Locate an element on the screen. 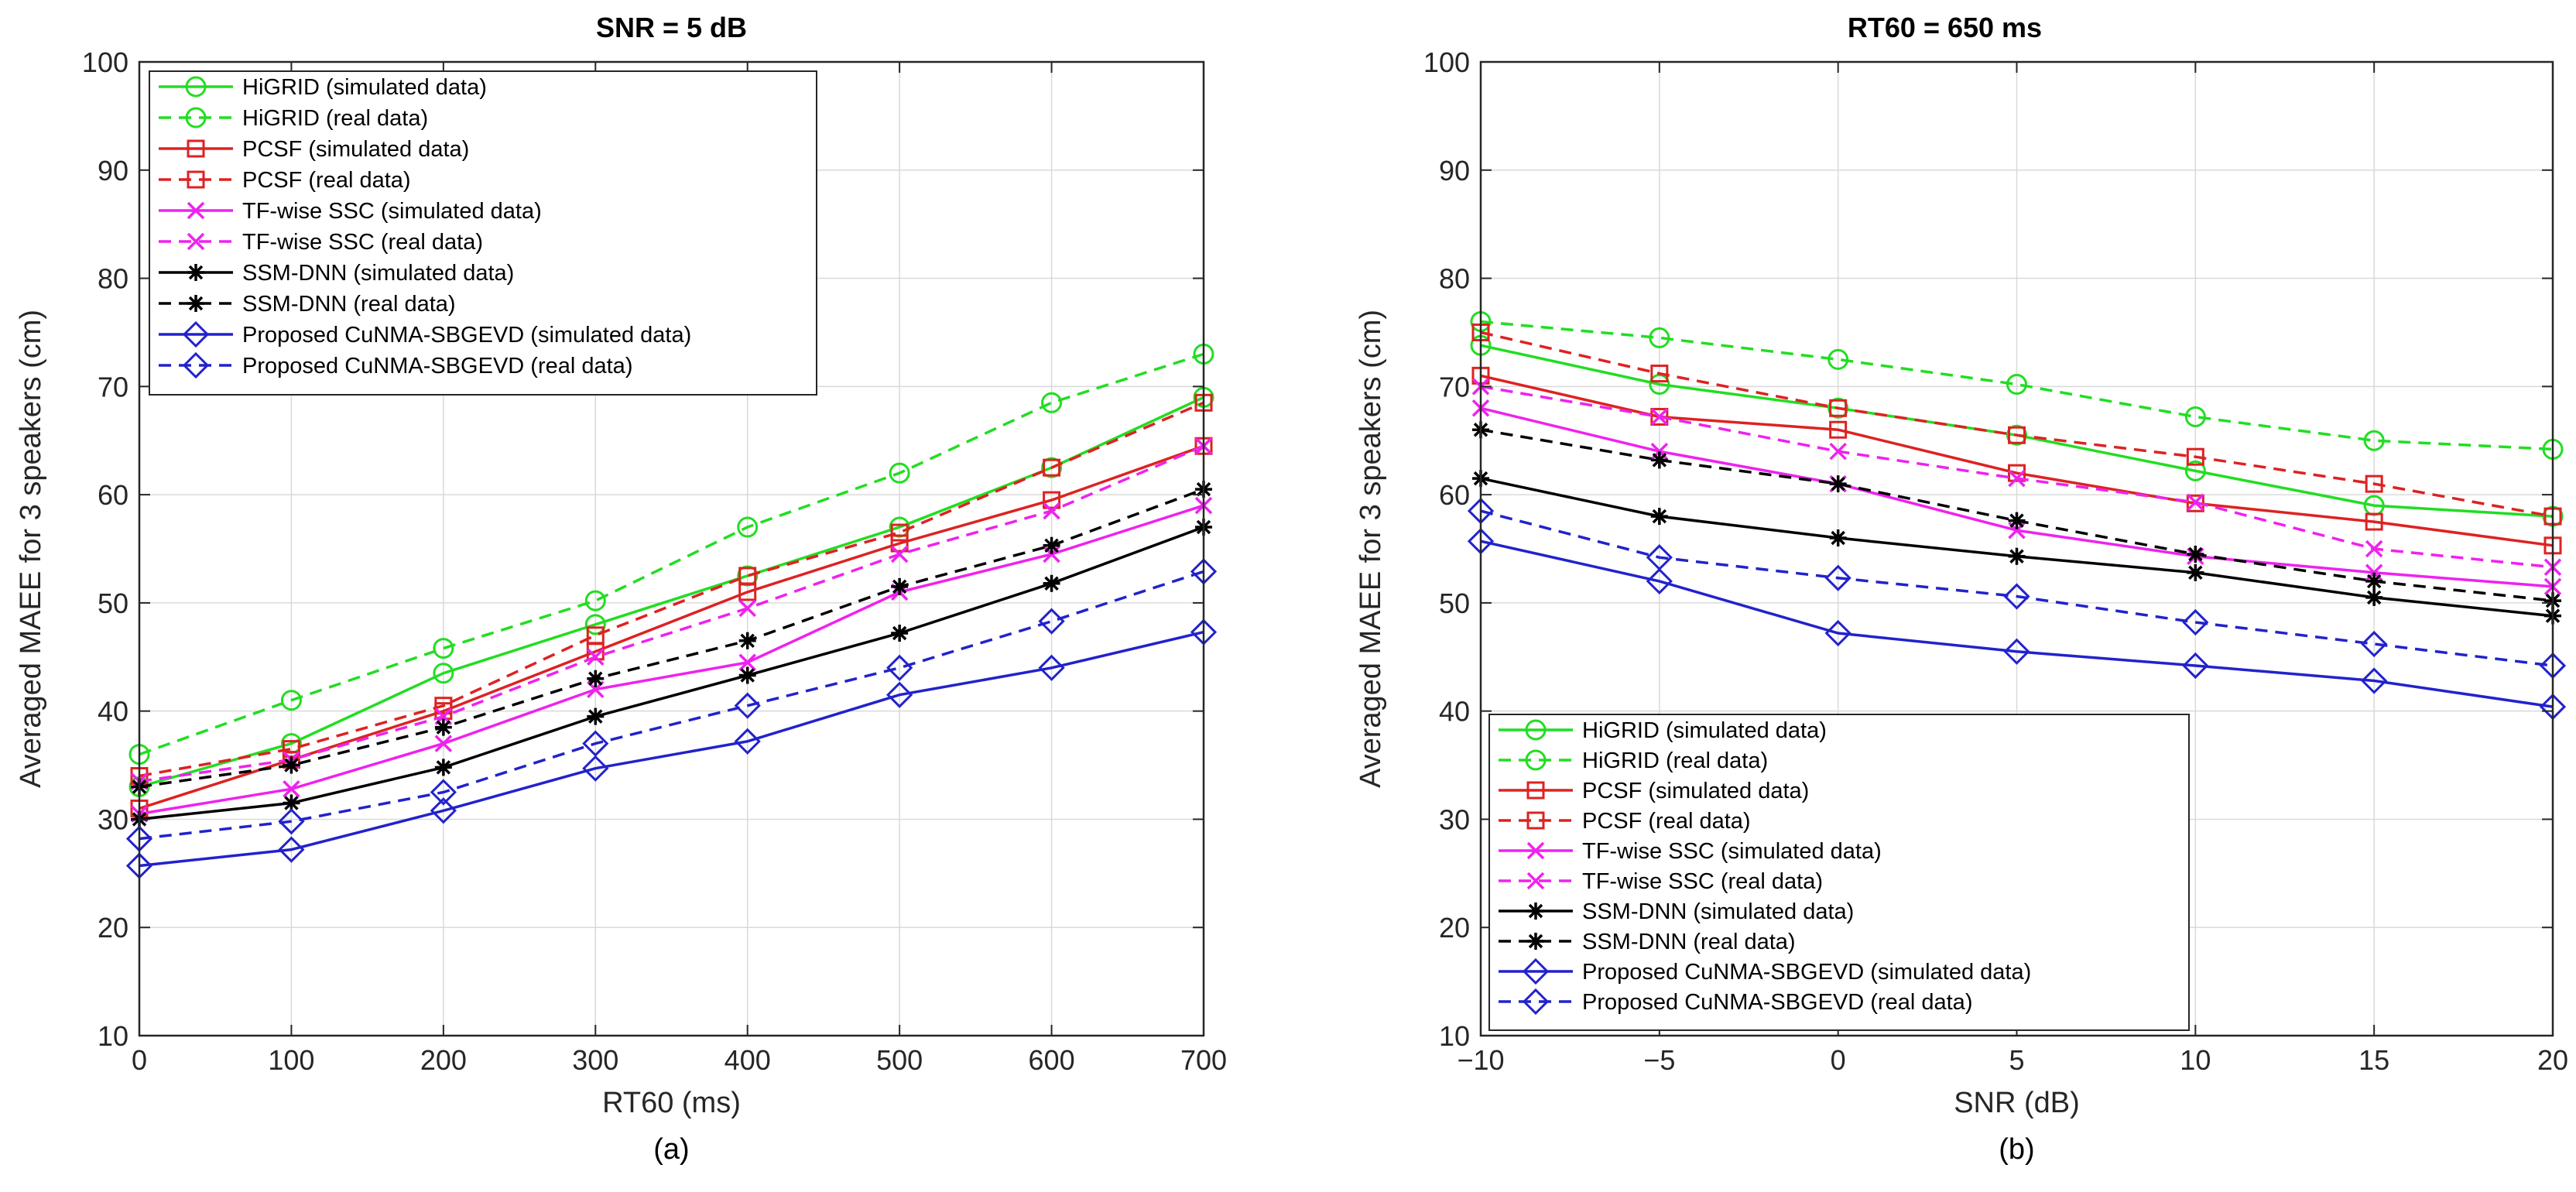 This screenshot has width=2576, height=1192. x-tick-label: 600 is located at coordinates (1052, 1060).